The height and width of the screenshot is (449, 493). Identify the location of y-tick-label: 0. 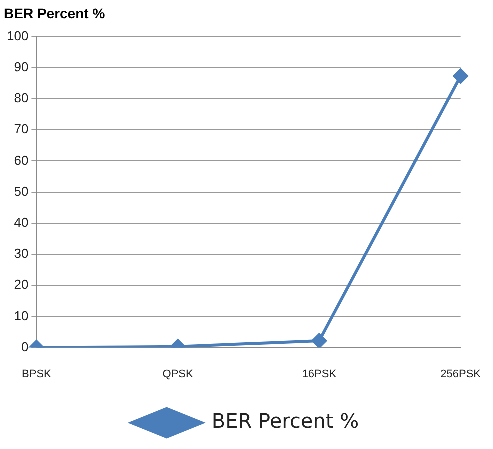
(25, 346).